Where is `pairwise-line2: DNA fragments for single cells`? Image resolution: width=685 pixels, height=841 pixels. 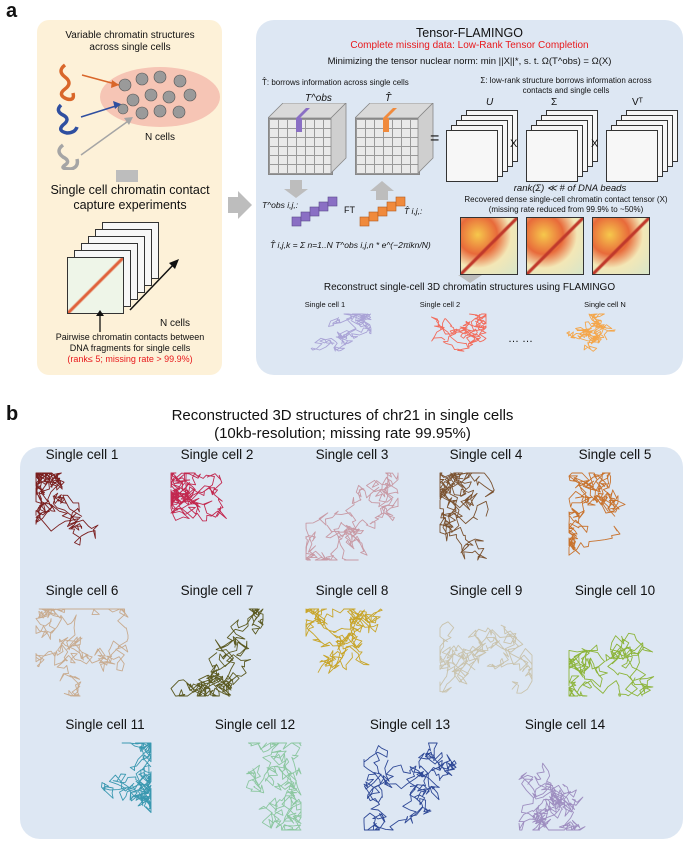 pairwise-line2: DNA fragments for single cells is located at coordinates (130, 348).